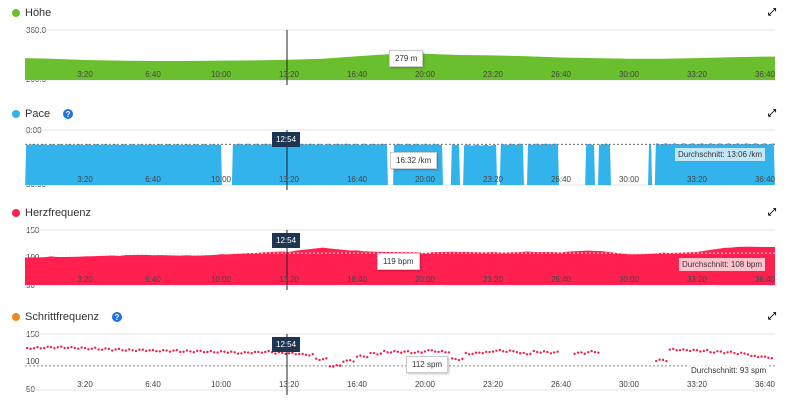  Describe the element at coordinates (425, 179) in the screenshot. I see `x-tick-label: 20:00` at that location.